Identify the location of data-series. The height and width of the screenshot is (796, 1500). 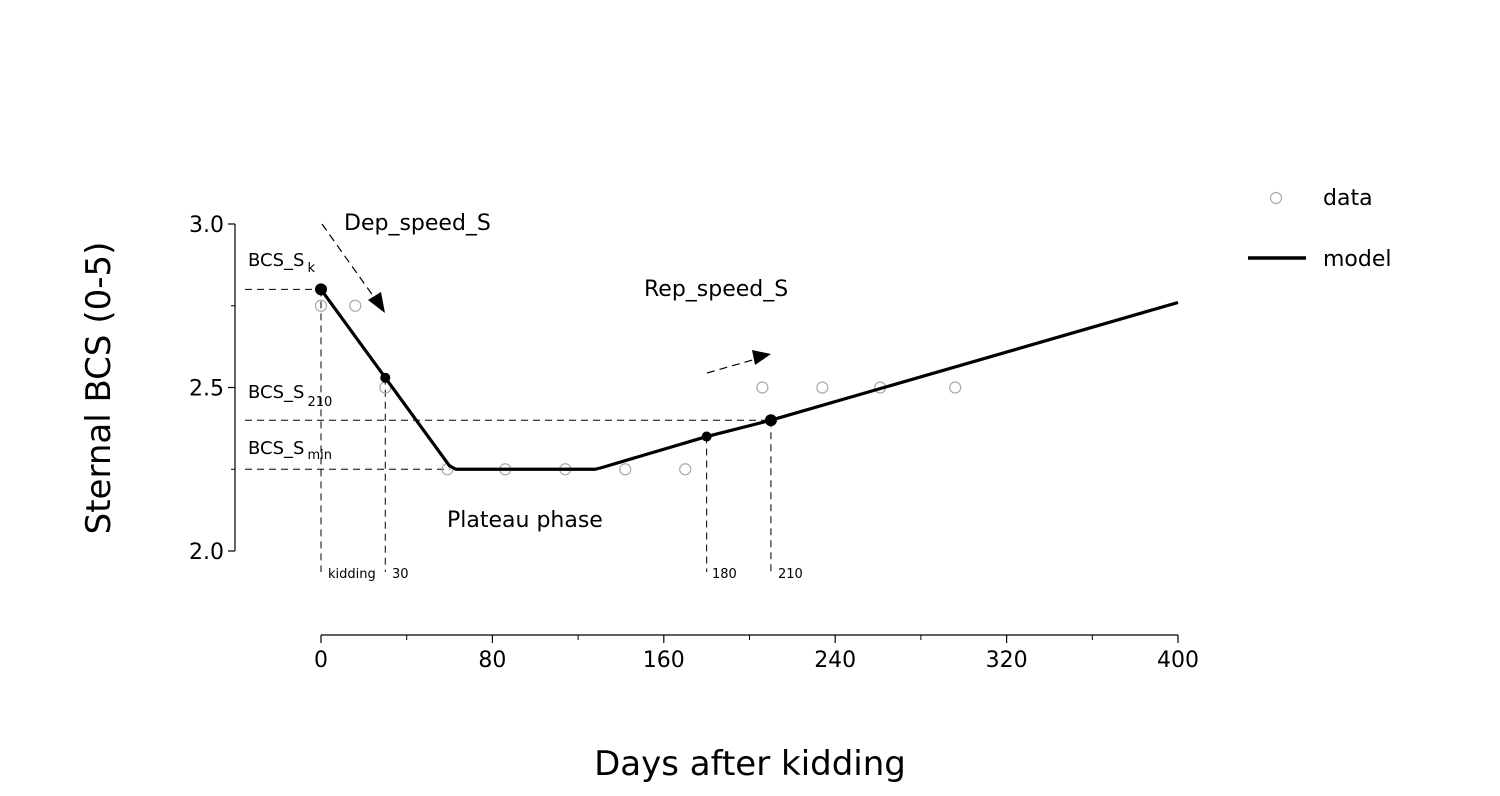
(638, 387).